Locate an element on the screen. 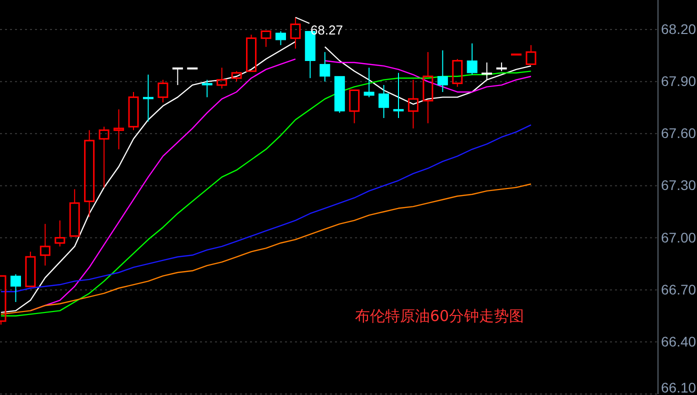 The width and height of the screenshot is (697, 395). y-tick-label: 66.10 is located at coordinates (678, 387).